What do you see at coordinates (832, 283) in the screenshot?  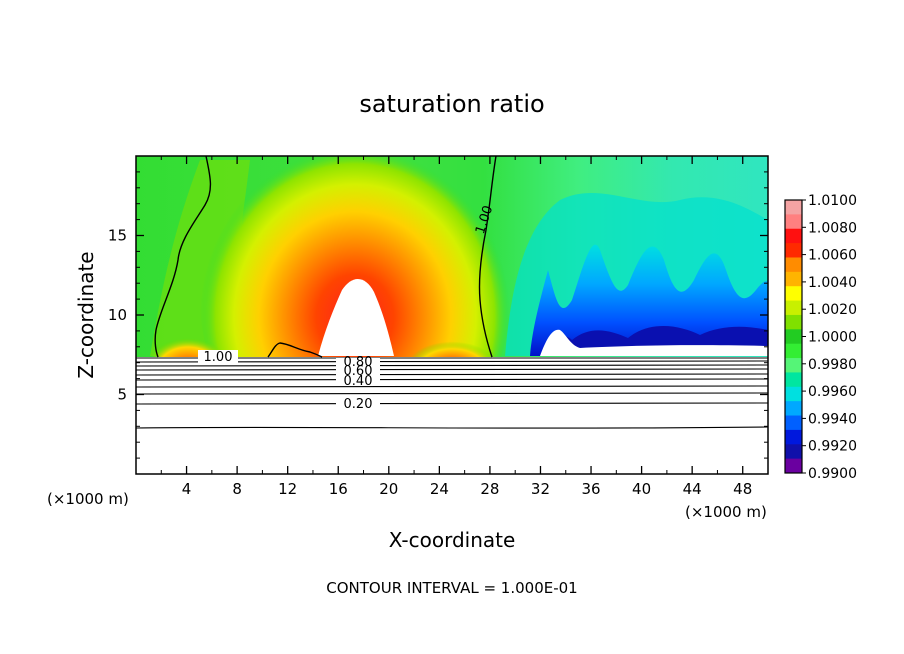 I see `colorbar-label: 1.0040` at bounding box center [832, 283].